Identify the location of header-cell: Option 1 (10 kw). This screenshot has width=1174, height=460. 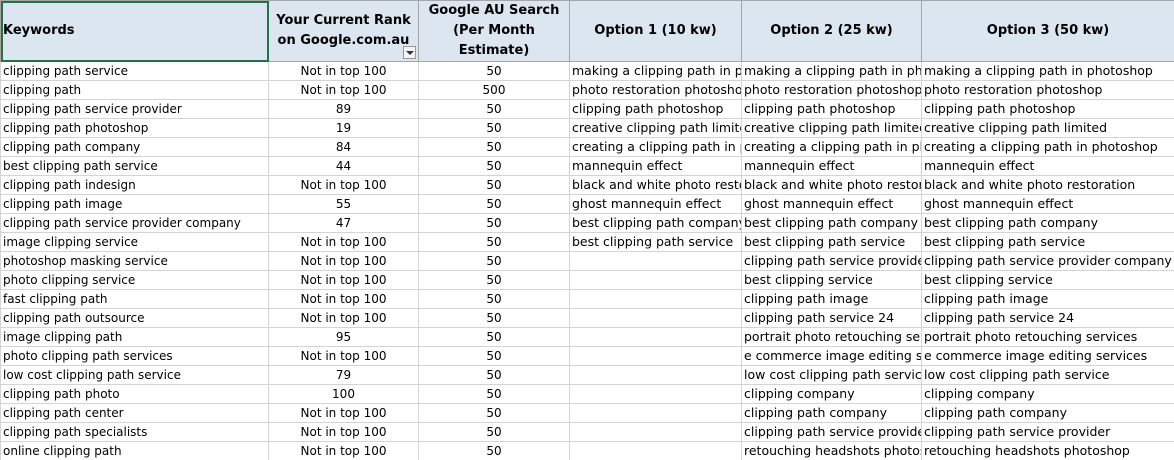
(655, 31).